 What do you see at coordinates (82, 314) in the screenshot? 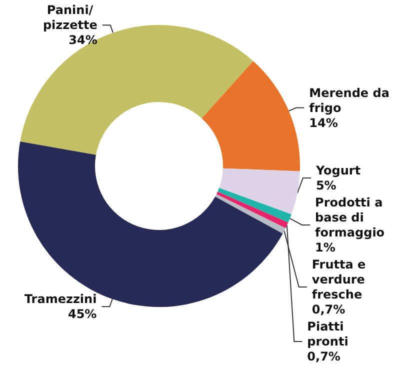
I see `data-label: 45%` at bounding box center [82, 314].